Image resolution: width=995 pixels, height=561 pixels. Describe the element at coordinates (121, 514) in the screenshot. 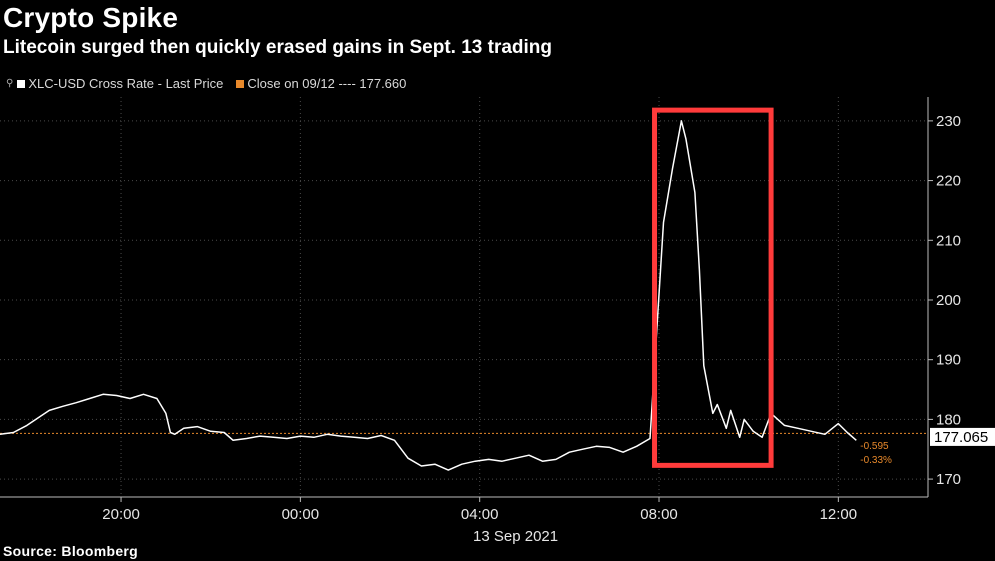

I see `x-tick-label: 20:00` at that location.